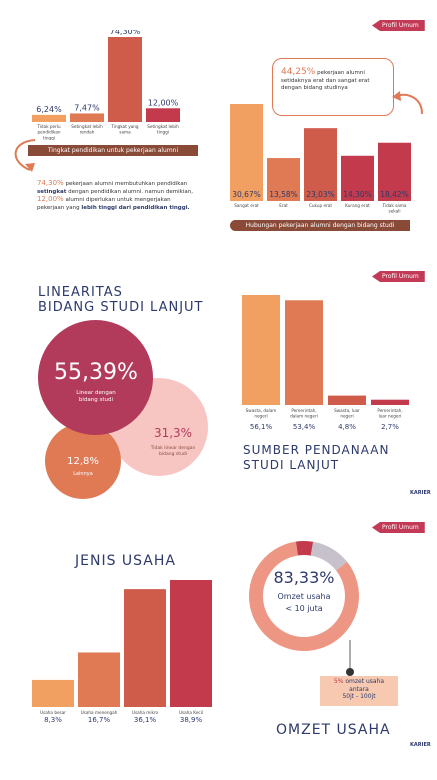  I want to click on revenue-center-label-2: < 10 juta, so click(304, 608).